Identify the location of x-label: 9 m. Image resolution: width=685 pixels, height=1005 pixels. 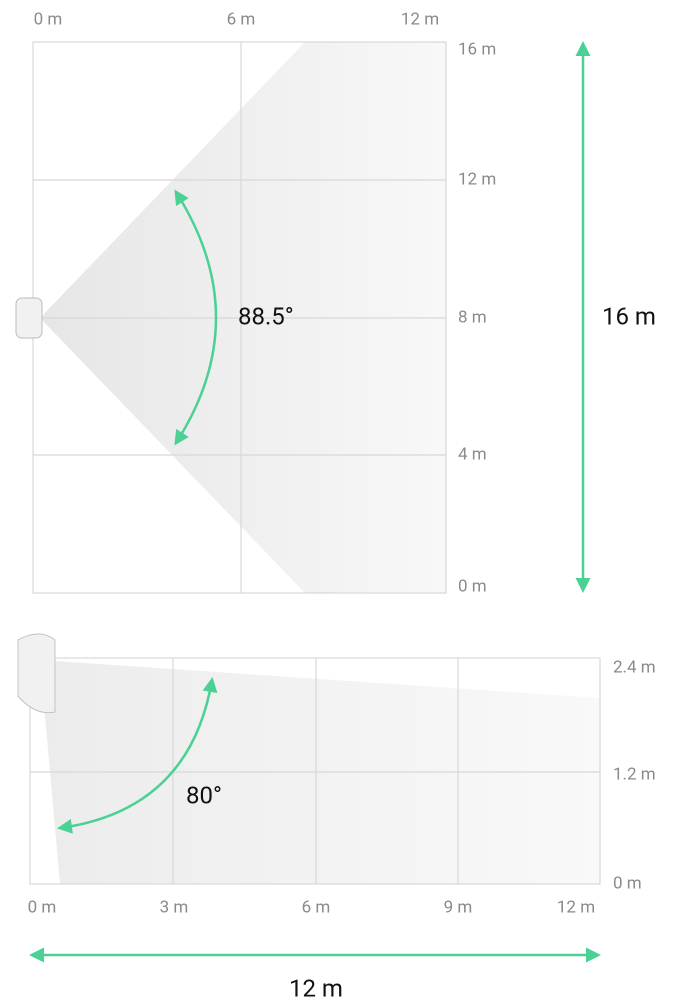
(458, 907).